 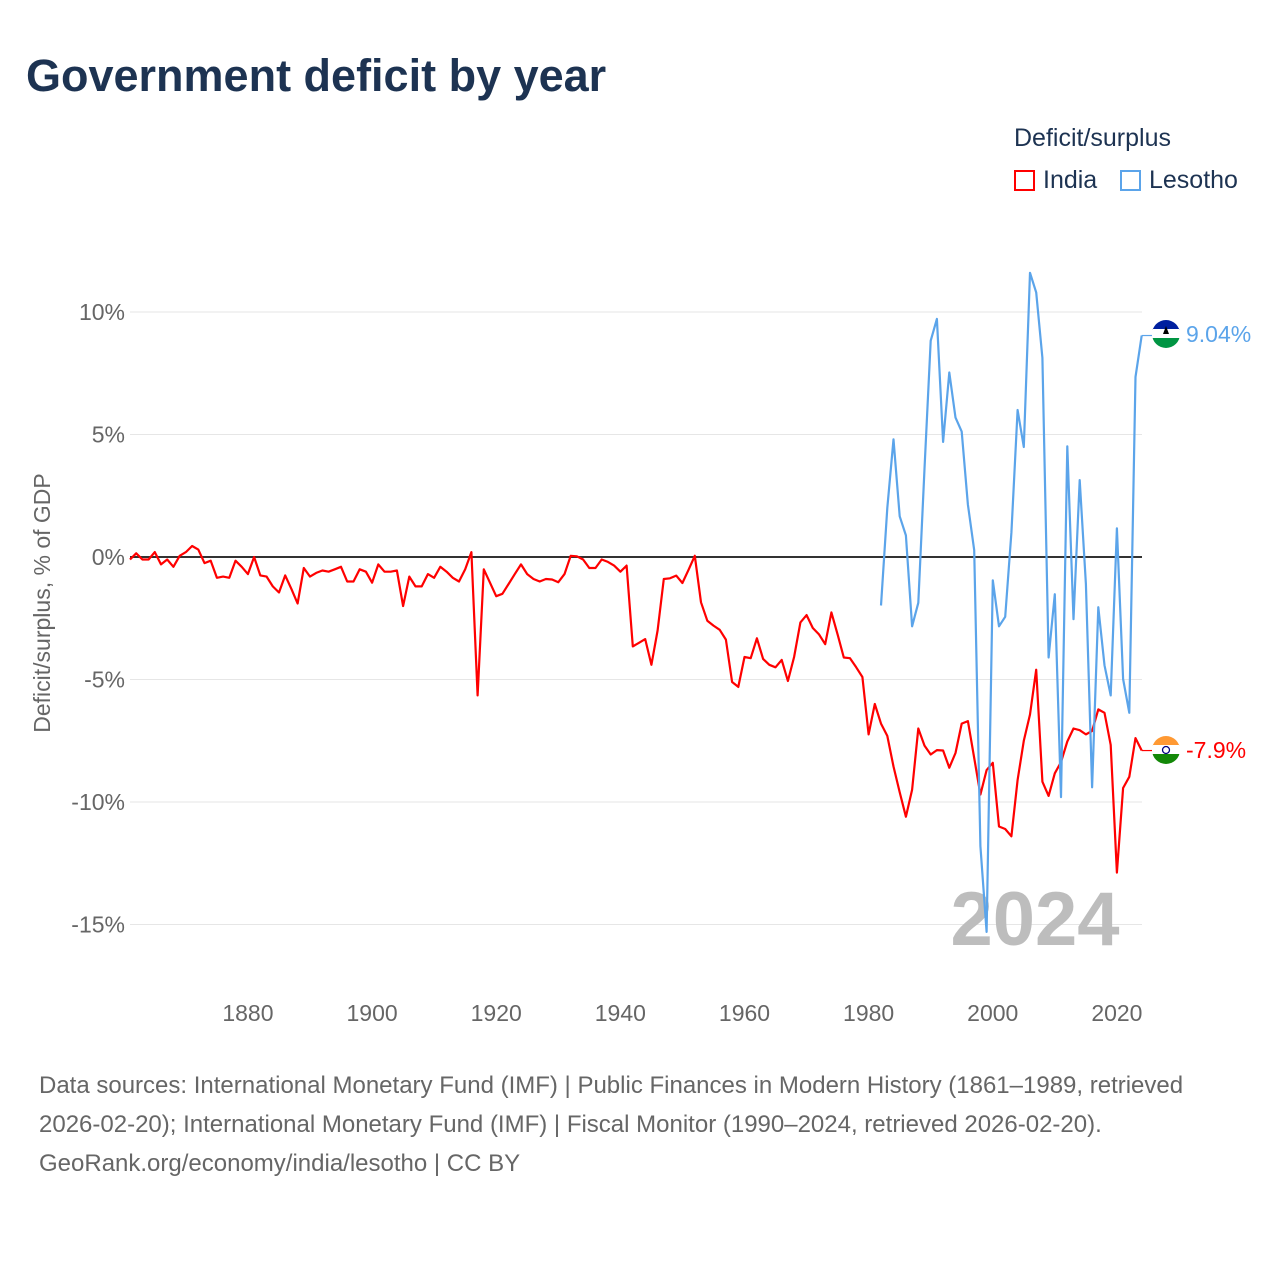 What do you see at coordinates (1166, 750) in the screenshot?
I see `india-flag-icon` at bounding box center [1166, 750].